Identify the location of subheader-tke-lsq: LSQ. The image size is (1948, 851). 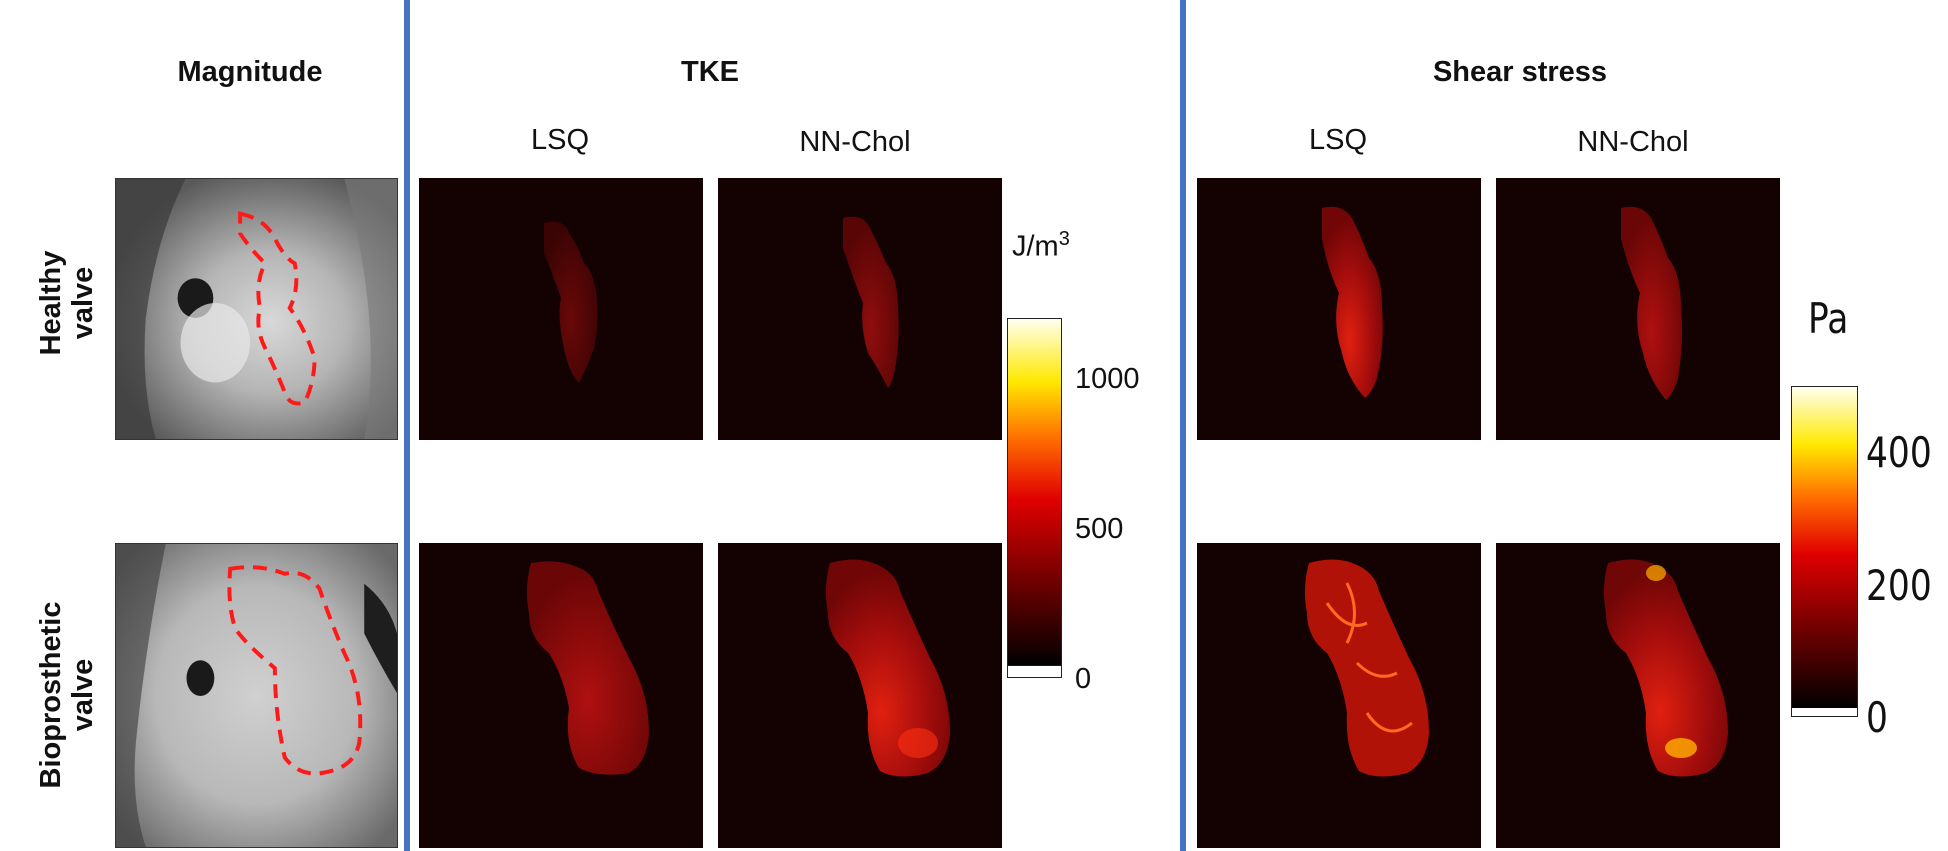
(560, 140).